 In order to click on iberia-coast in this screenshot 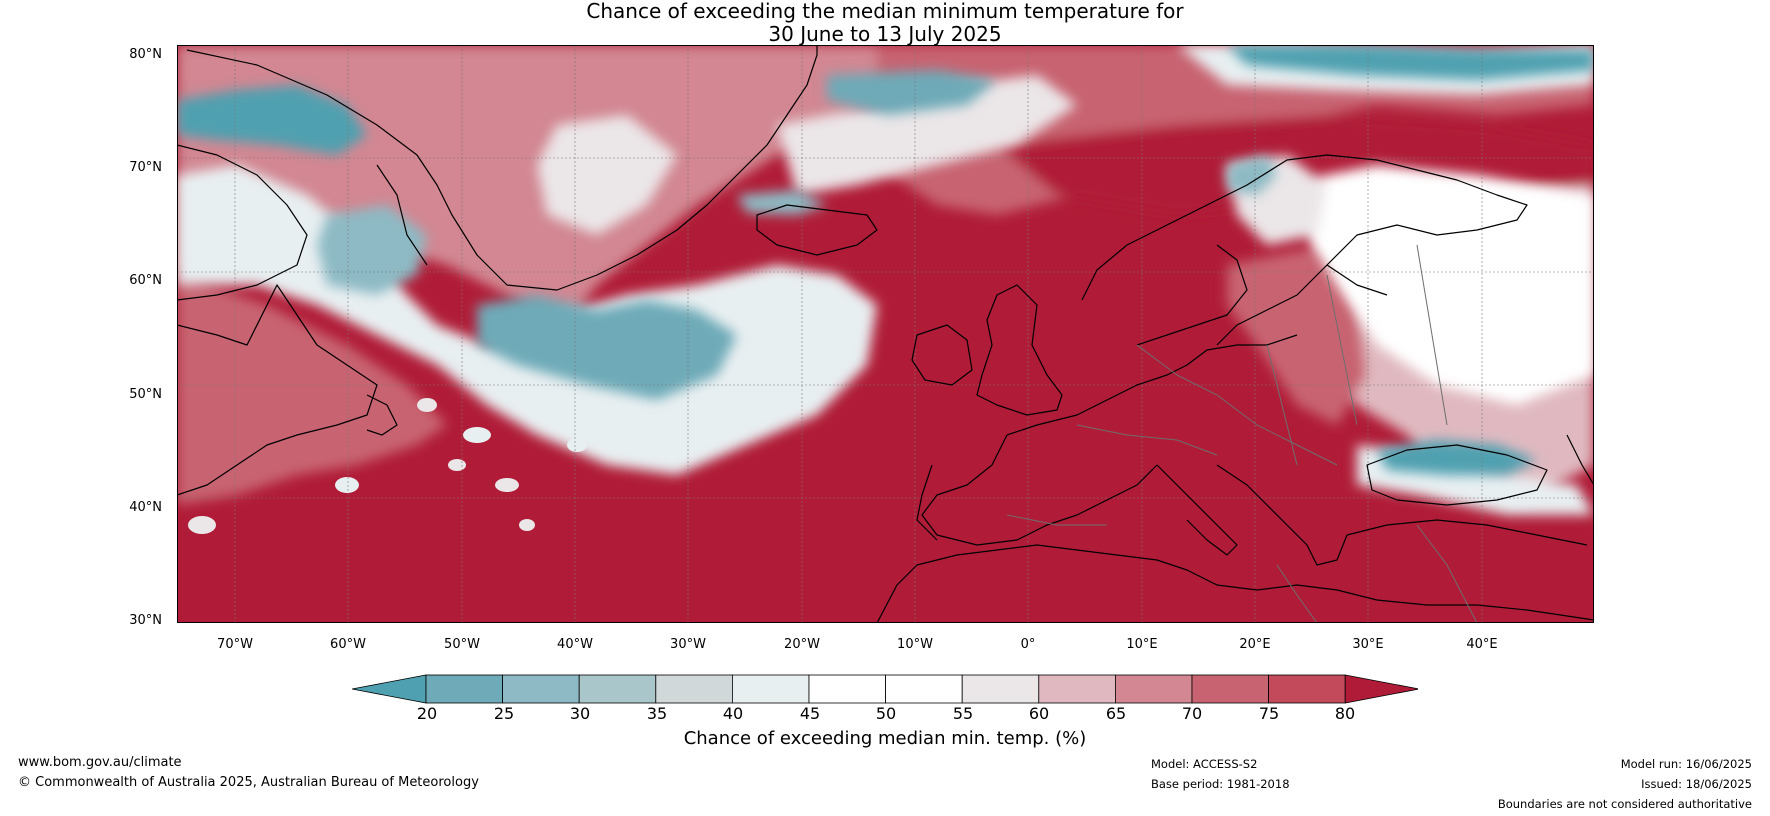, I will do `click(927, 502)`.